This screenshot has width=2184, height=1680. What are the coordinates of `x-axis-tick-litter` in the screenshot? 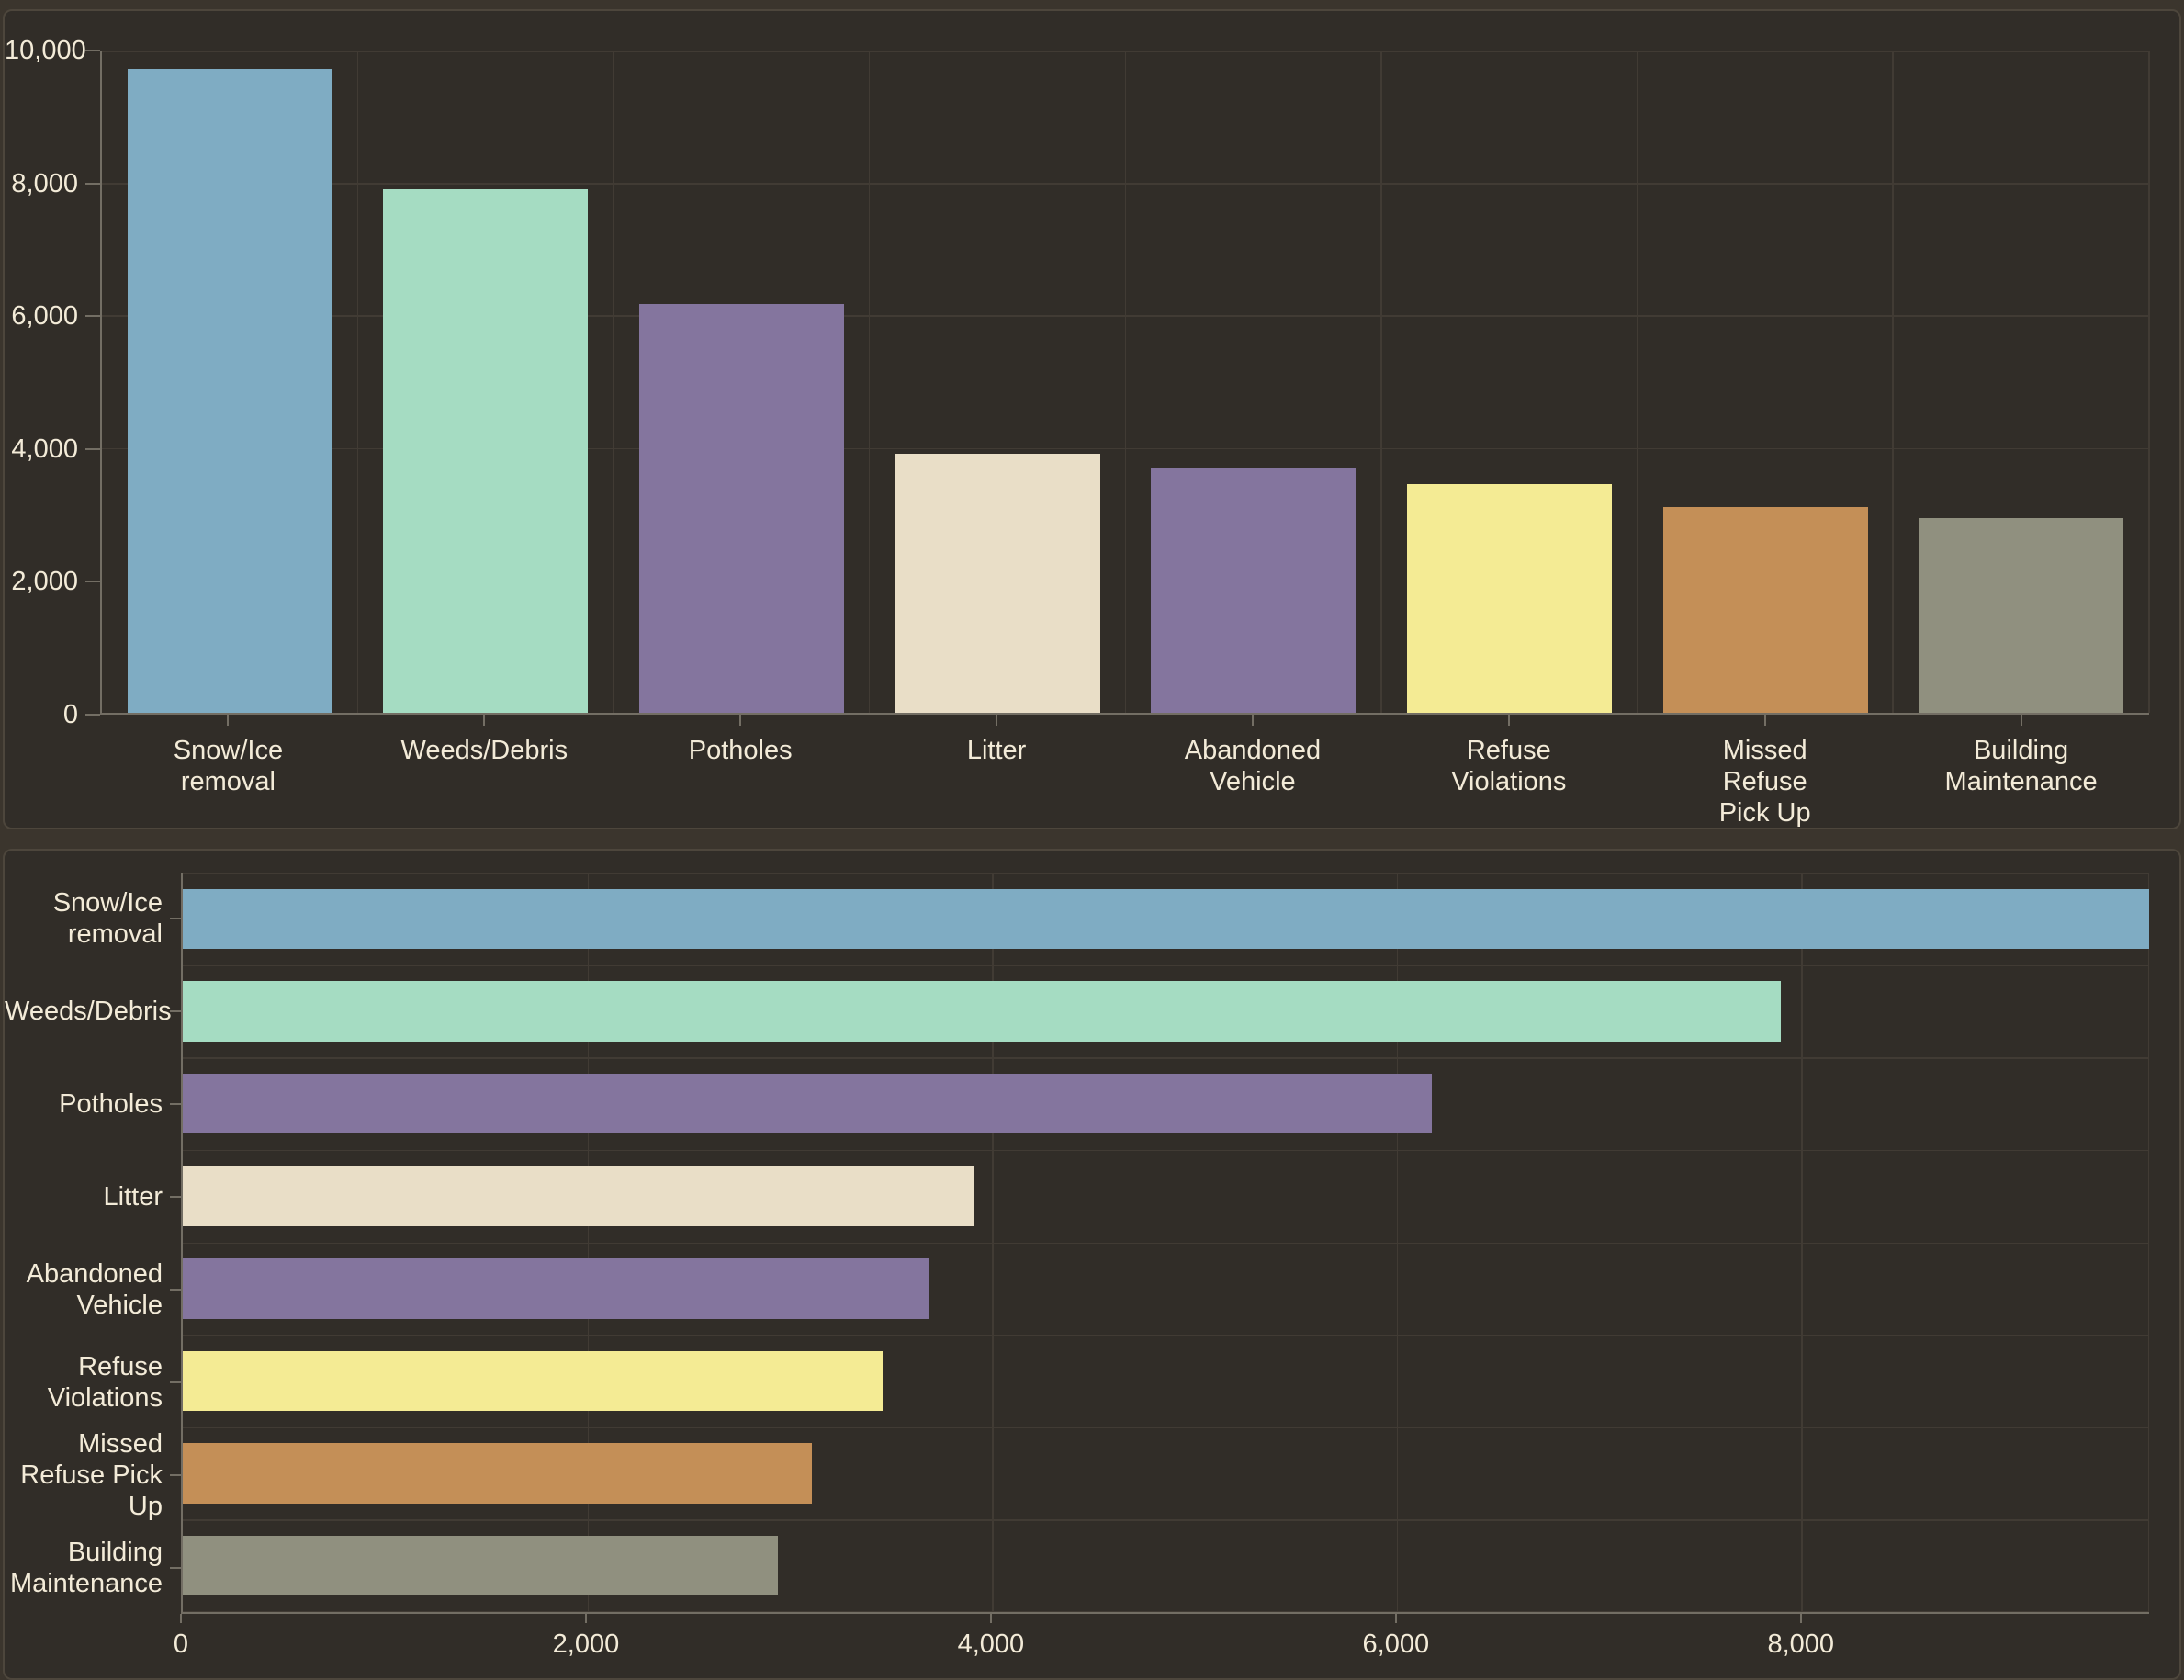 It's located at (996, 720).